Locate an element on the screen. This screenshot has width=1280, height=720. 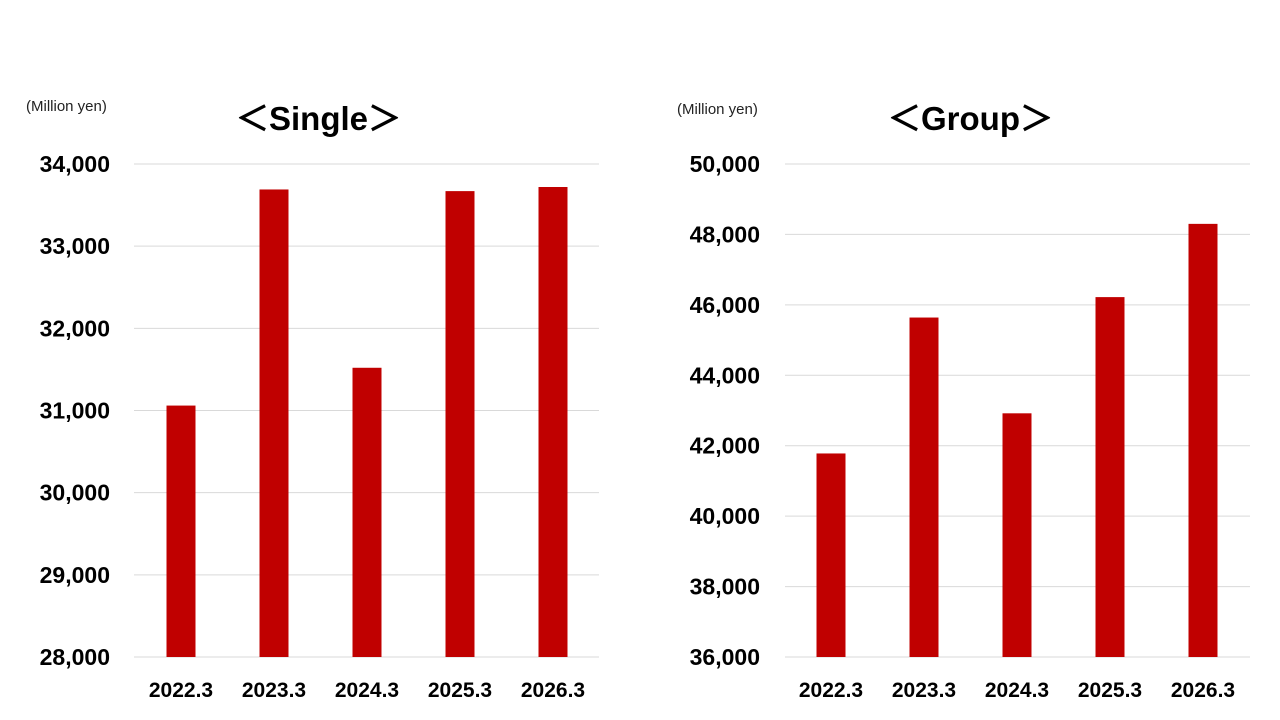
single-y-tick-label: 31,000 is located at coordinates (75, 411).